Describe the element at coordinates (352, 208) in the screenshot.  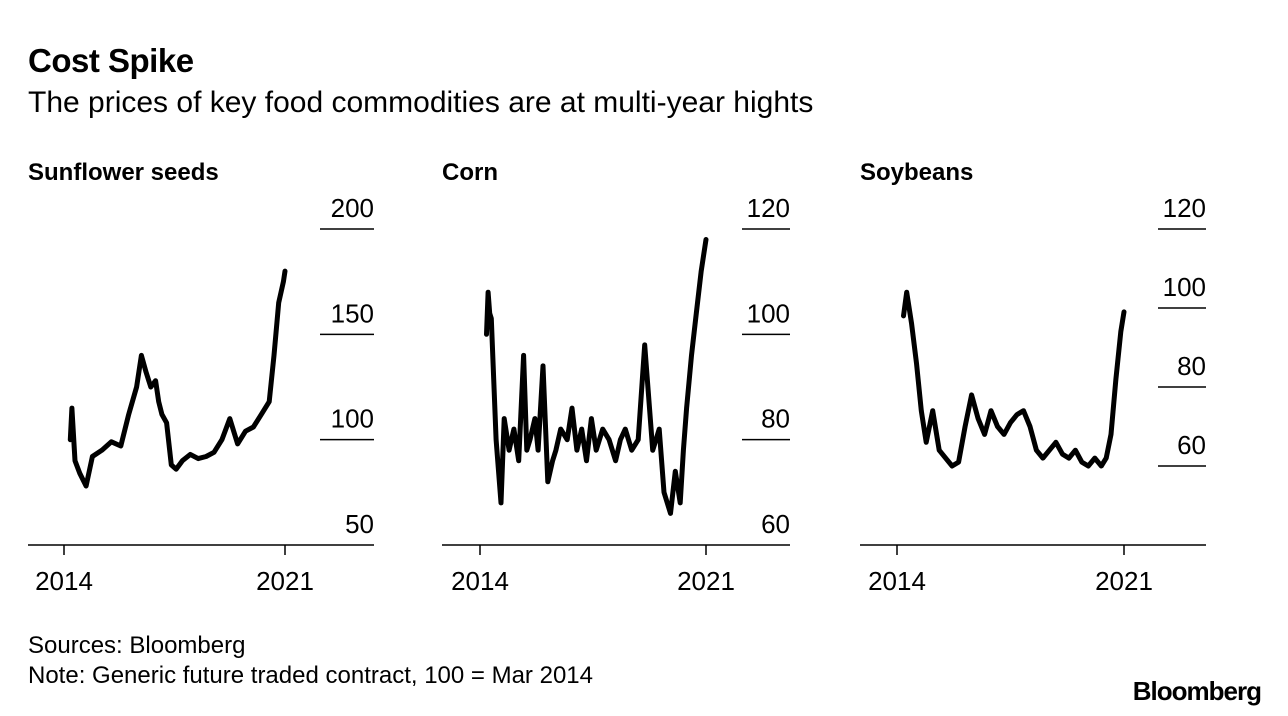
I see `y-tick-label: 200` at that location.